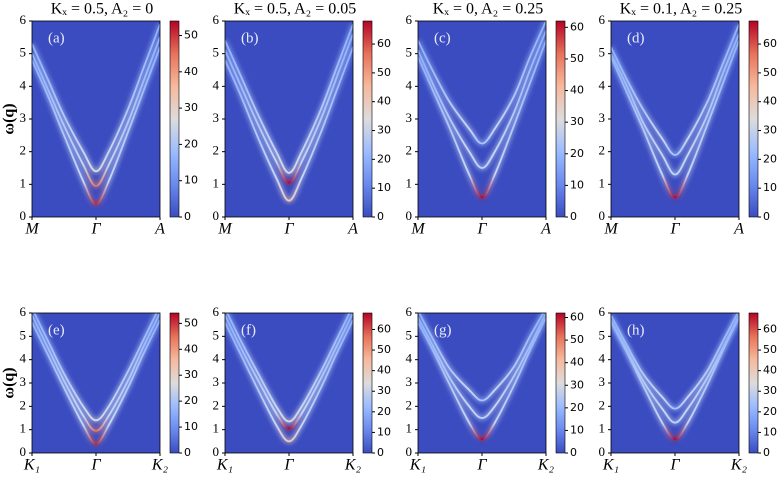  I want to click on panel: 0 1 2 3 4 5 6 K₁ Γ K₂ (h) 0 10 20 30 40 50 60, so click(688, 389).